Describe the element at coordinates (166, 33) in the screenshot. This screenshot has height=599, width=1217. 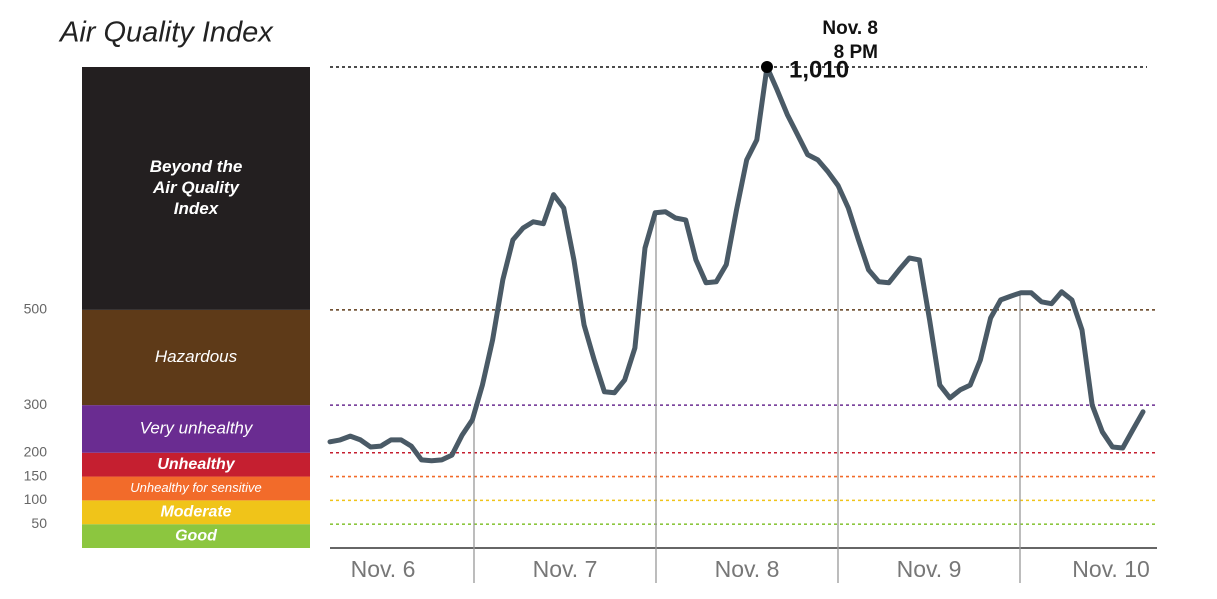
I see `chart-title: Air Quality Index` at that location.